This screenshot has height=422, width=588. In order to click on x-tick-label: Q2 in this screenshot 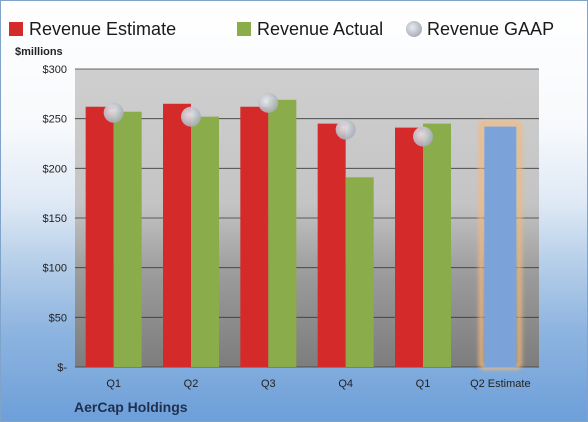, I will do `click(191, 384)`.